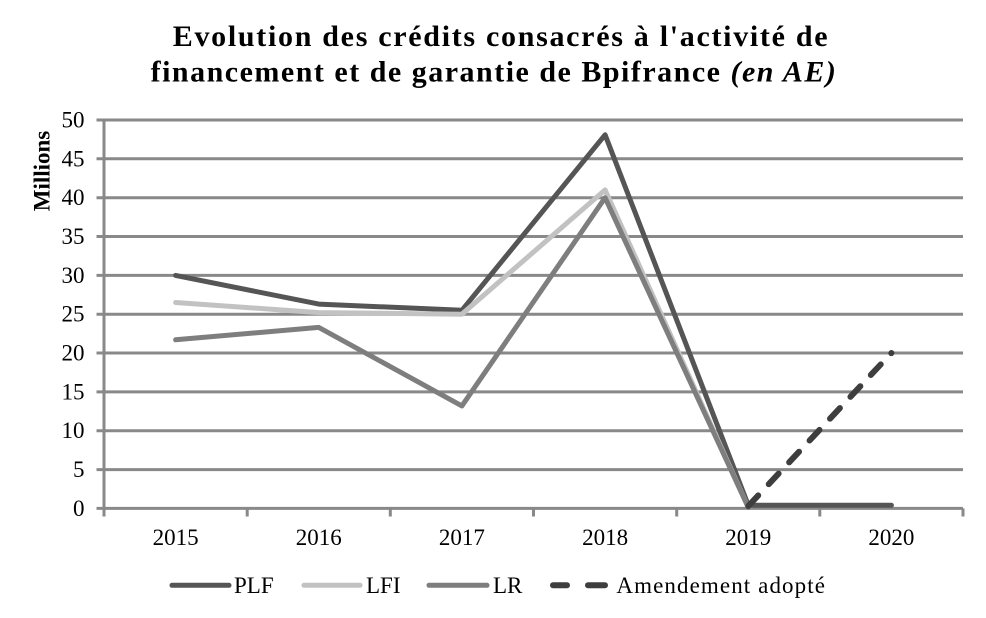  Describe the element at coordinates (319, 537) in the screenshot. I see `svg-text: 2016` at that location.